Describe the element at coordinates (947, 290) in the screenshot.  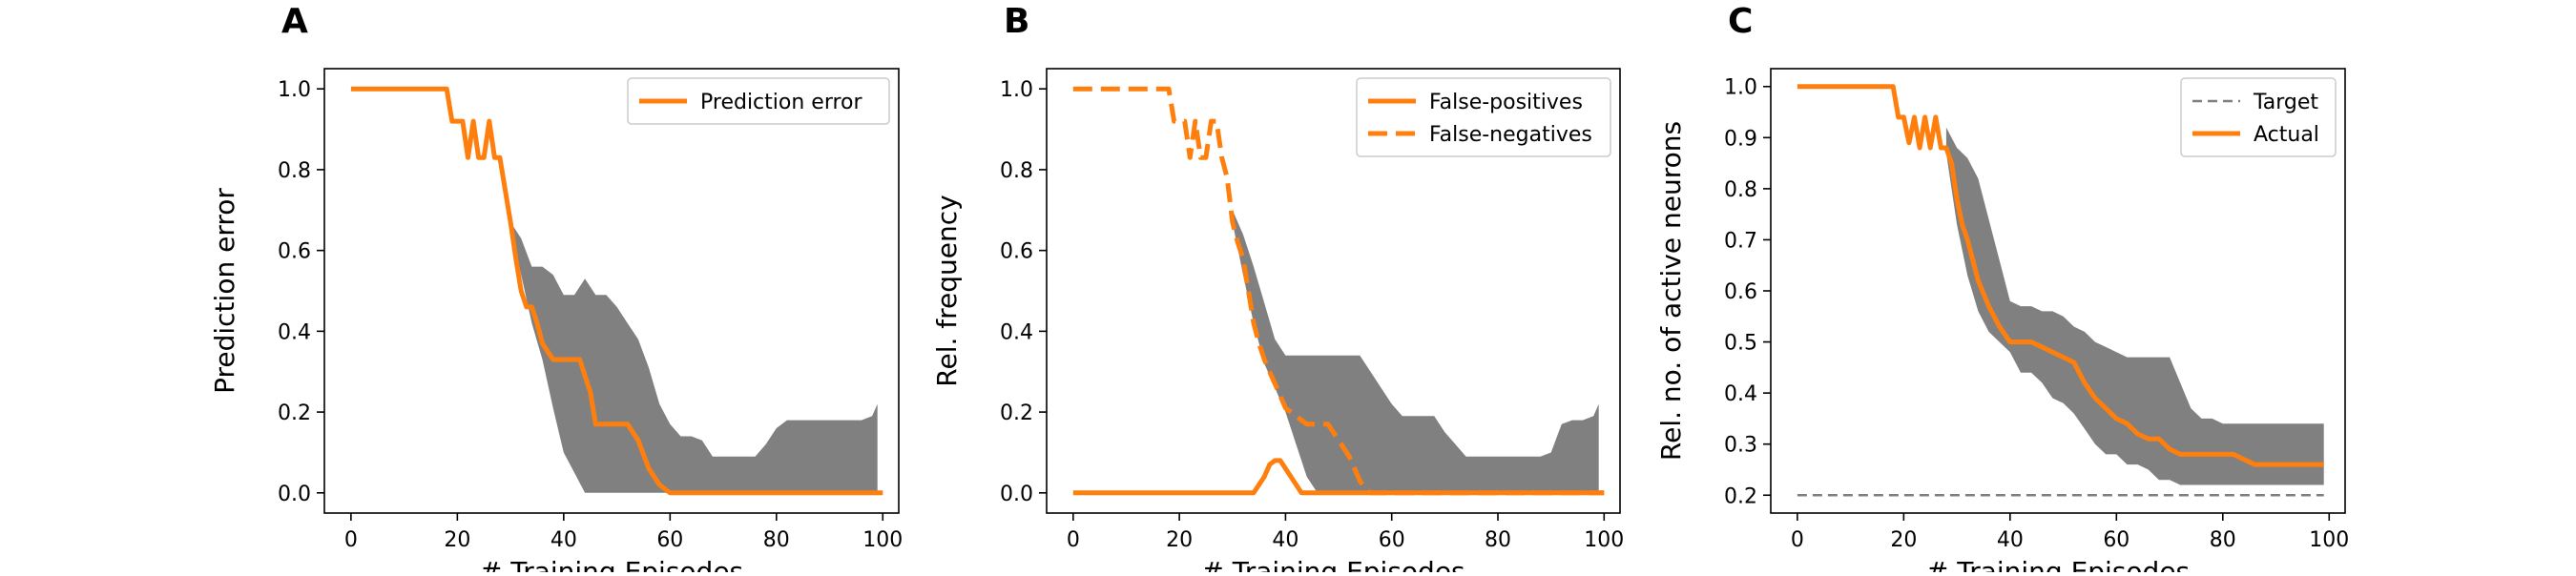
I see `y-axis-label: Rel. frequency` at that location.